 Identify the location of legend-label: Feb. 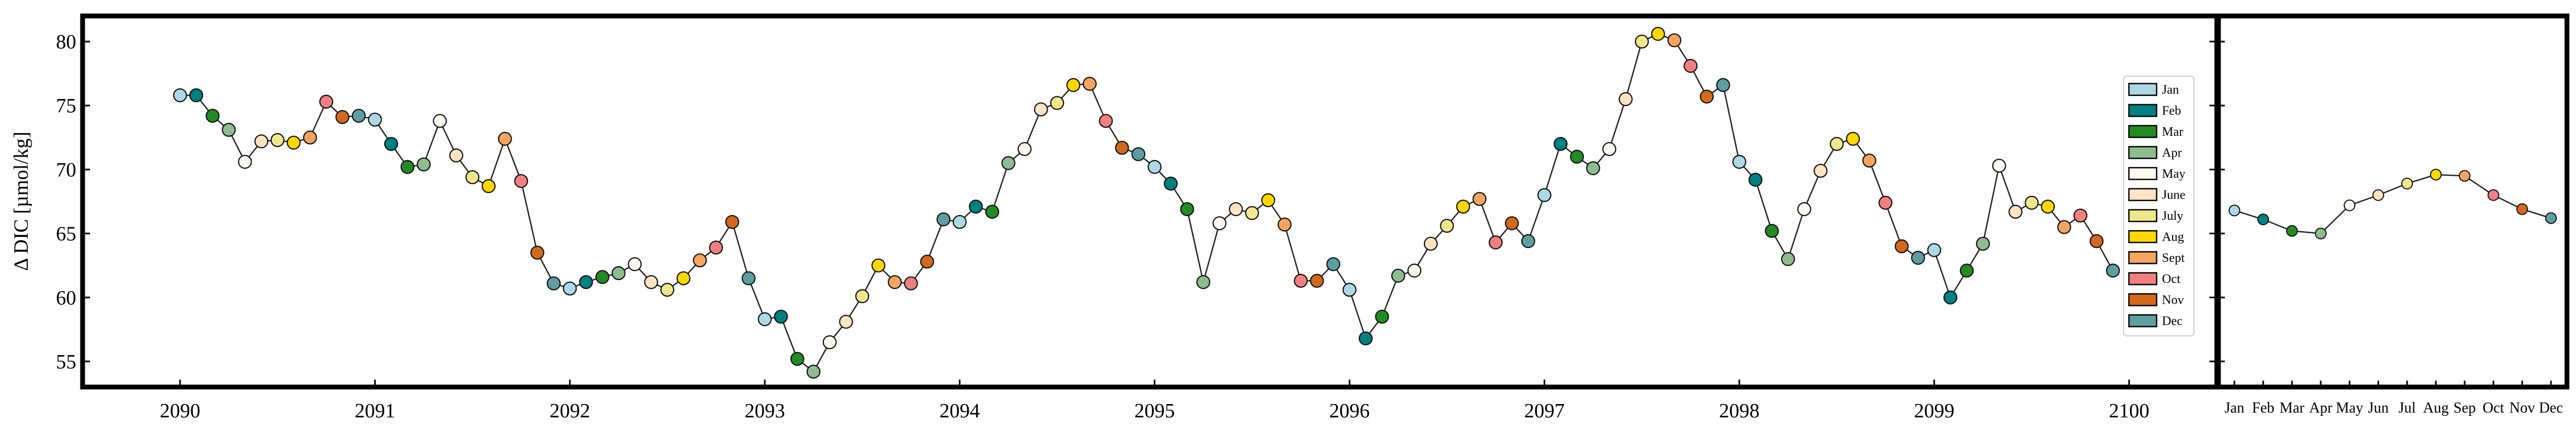
(2171, 111).